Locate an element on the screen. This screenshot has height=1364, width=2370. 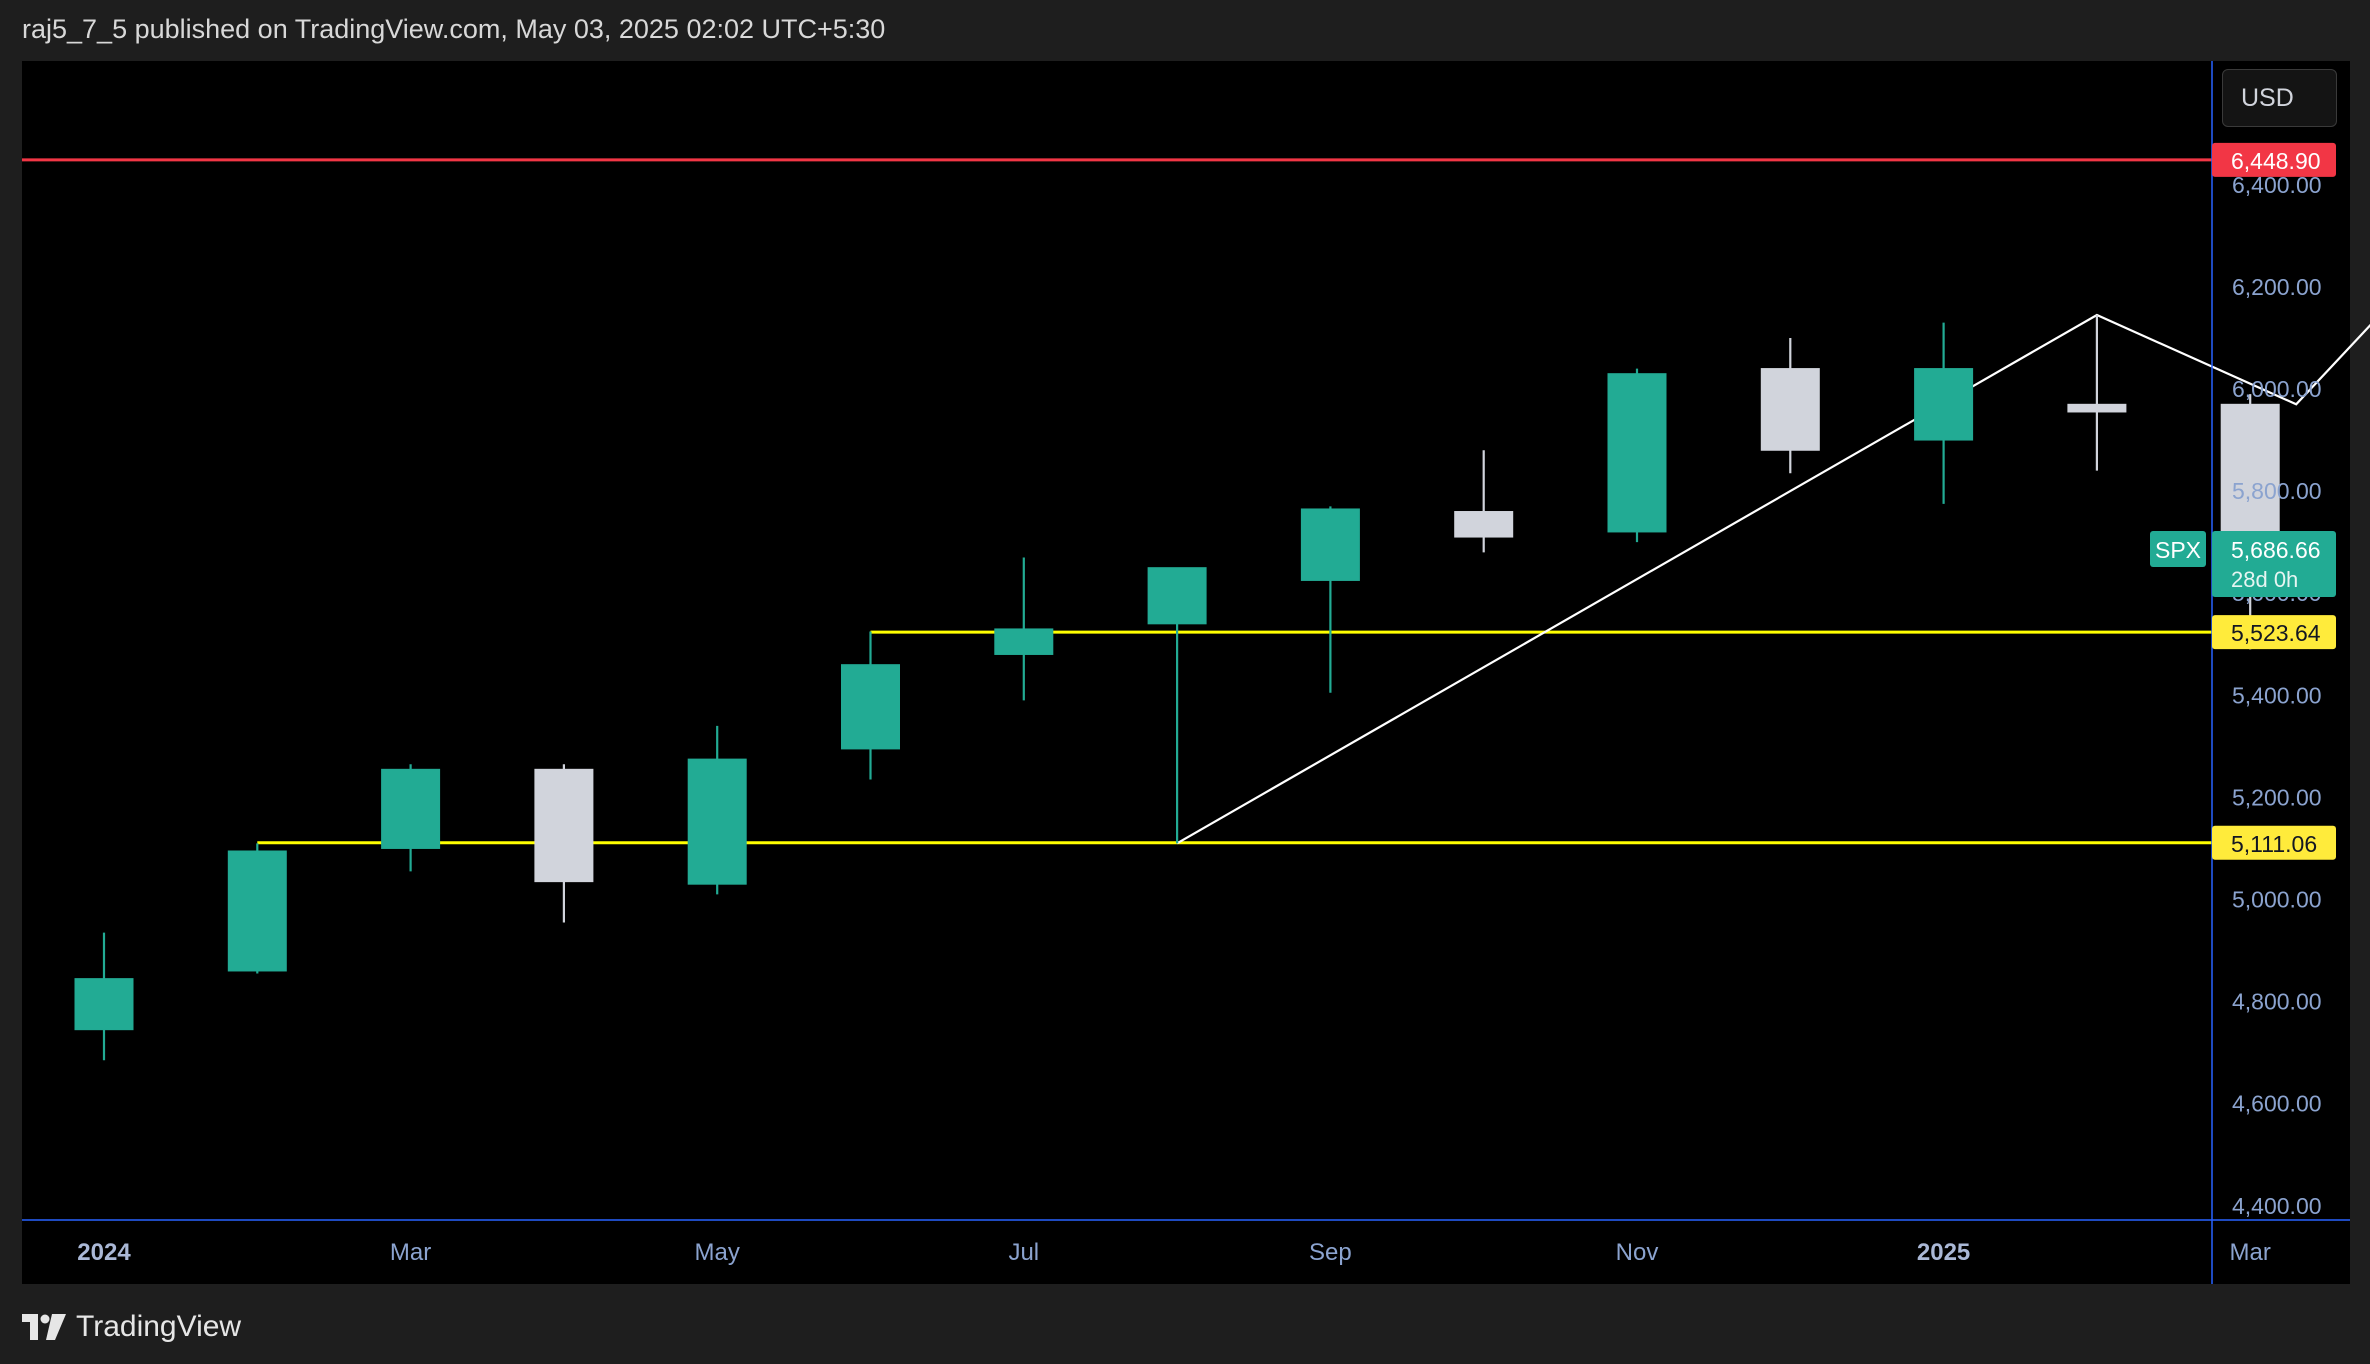
footer-brand: TradingView is located at coordinates (131, 1327).